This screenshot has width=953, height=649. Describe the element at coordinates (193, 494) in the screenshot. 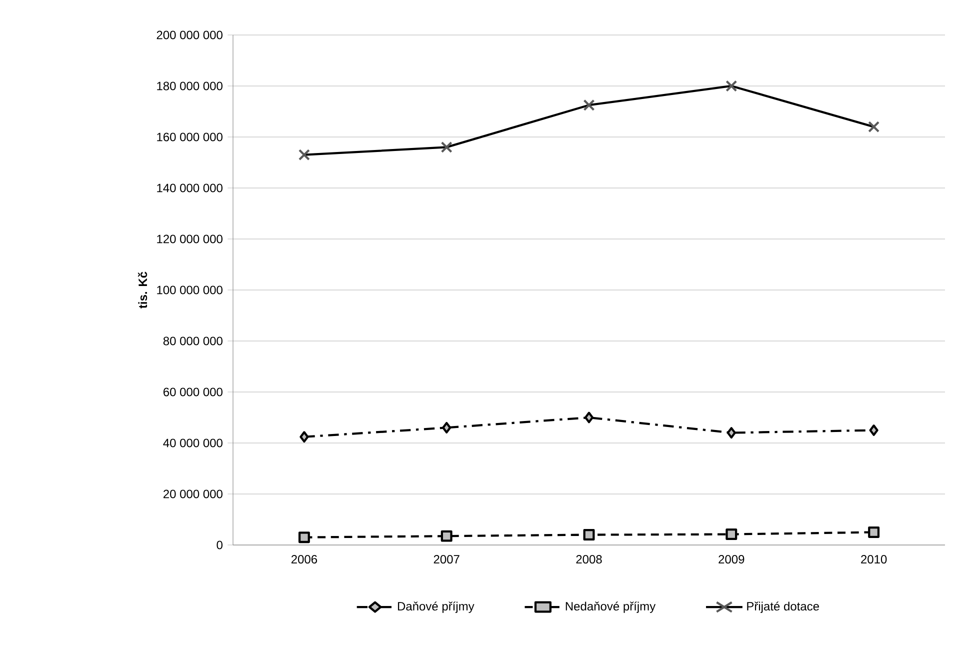

I see `y-tick-label: 20 000 000` at that location.